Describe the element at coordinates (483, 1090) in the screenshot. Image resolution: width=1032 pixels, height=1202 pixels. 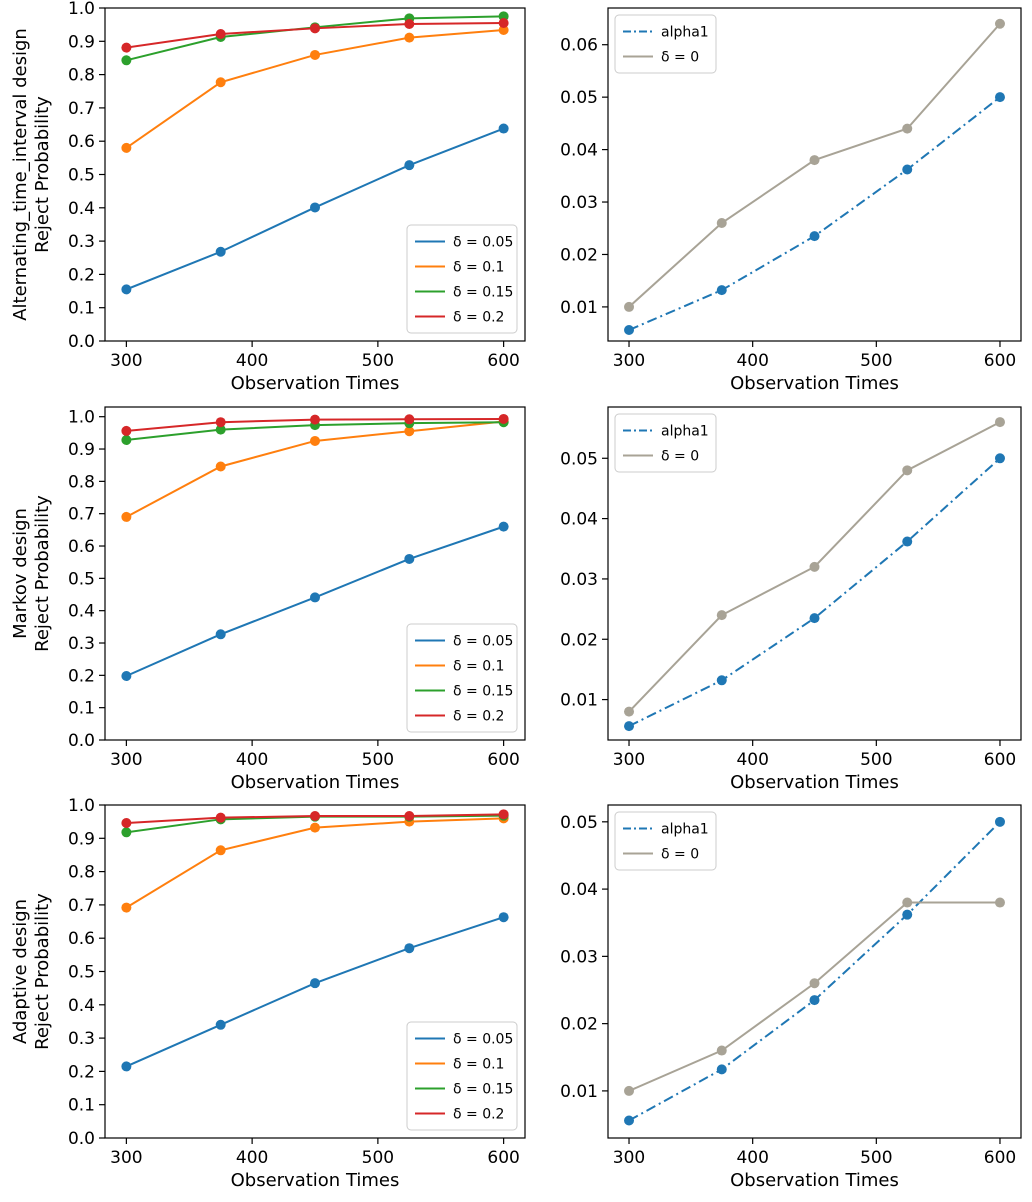
I see `legend-label-4-2: δ = 0.15` at that location.